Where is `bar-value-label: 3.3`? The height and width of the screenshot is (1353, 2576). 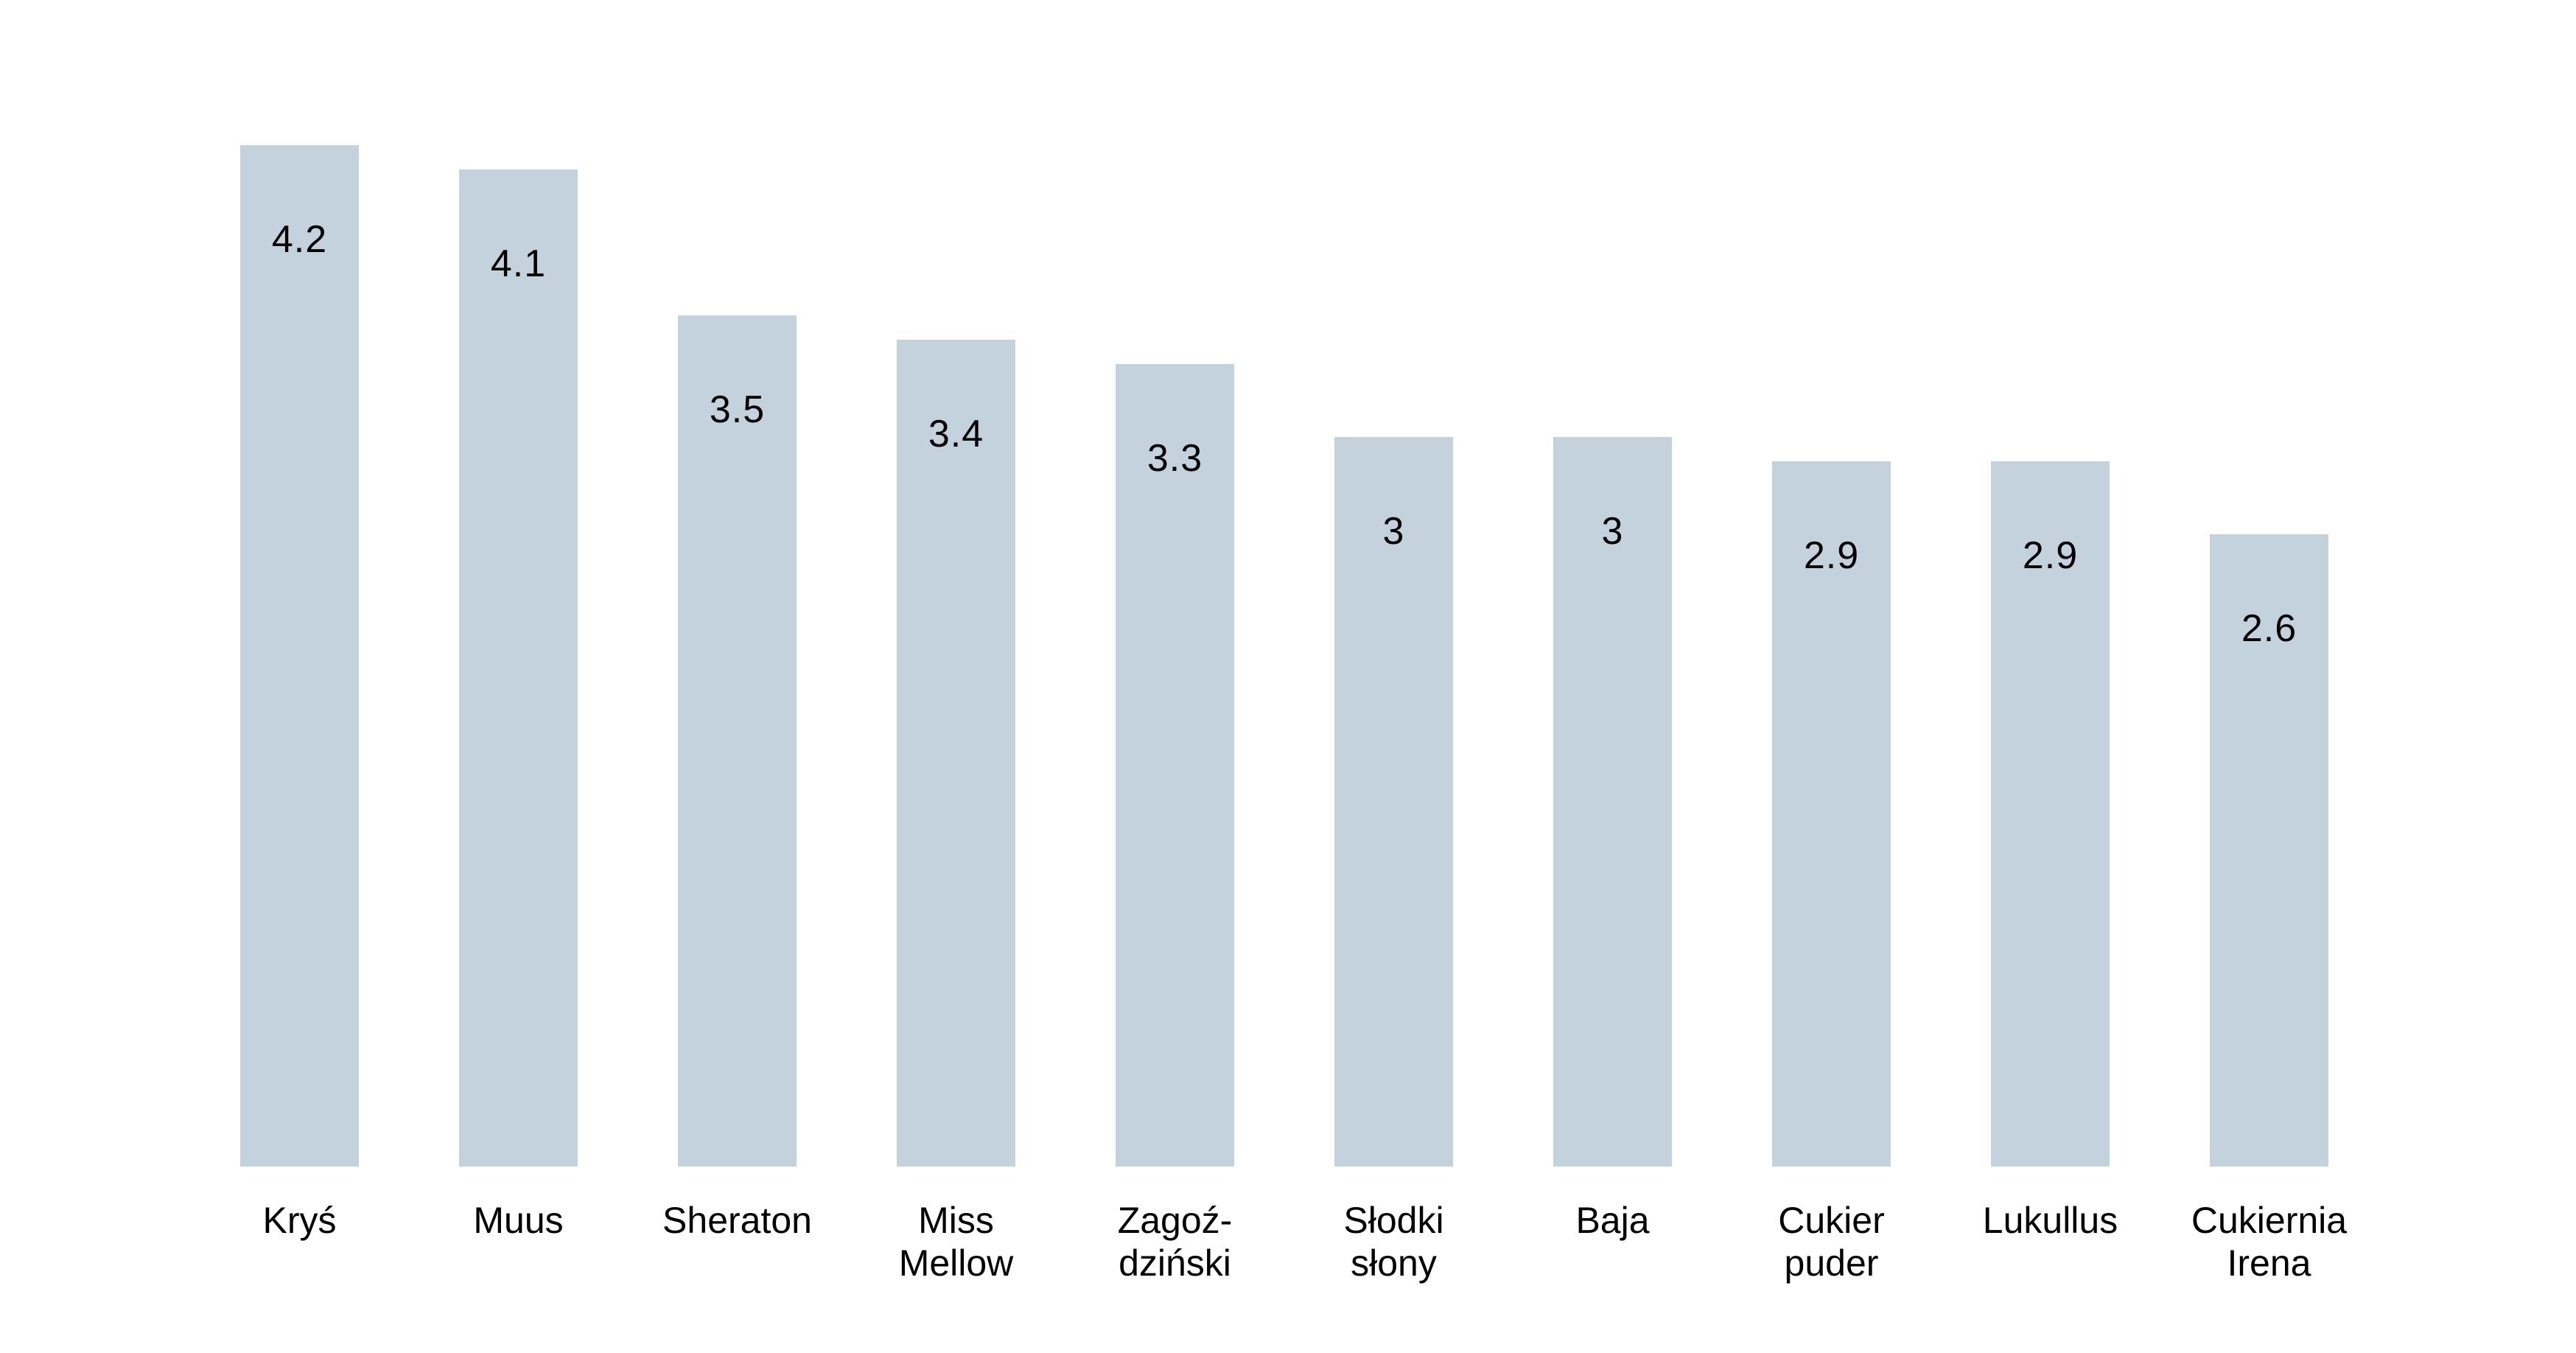
bar-value-label: 3.3 is located at coordinates (1175, 458).